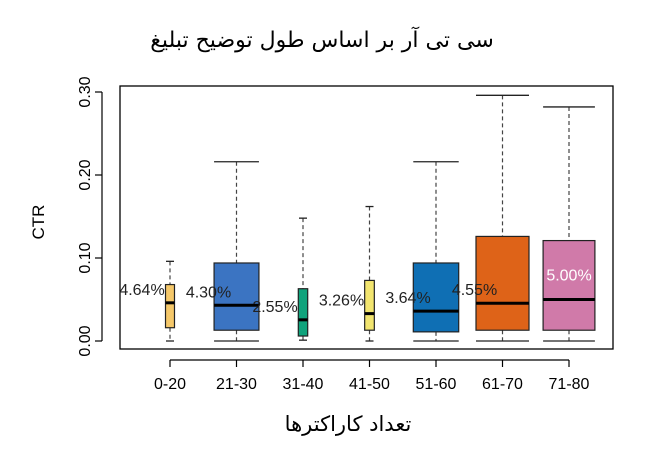 The image size is (645, 465). What do you see at coordinates (85, 257) in the screenshot?
I see `y-tick-label: 0.10` at bounding box center [85, 257].